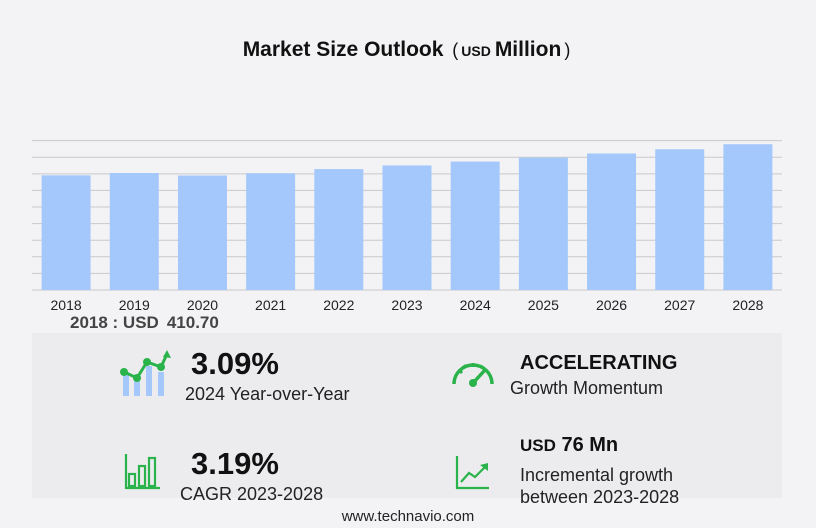  Describe the element at coordinates (66, 305) in the screenshot. I see `x-tick-label: 2018` at that location.